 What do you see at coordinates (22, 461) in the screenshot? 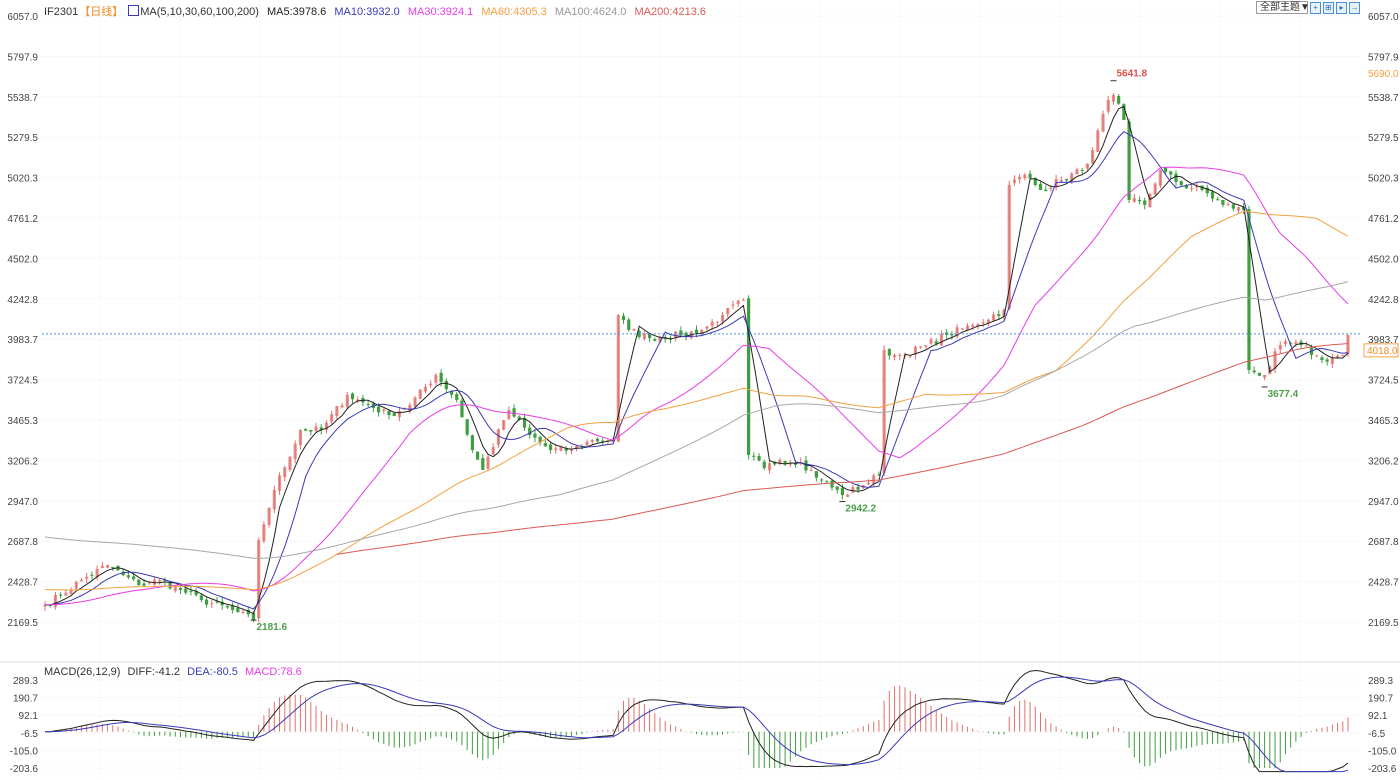
I see `axis-tick-label: 3206.2` at bounding box center [22, 461].